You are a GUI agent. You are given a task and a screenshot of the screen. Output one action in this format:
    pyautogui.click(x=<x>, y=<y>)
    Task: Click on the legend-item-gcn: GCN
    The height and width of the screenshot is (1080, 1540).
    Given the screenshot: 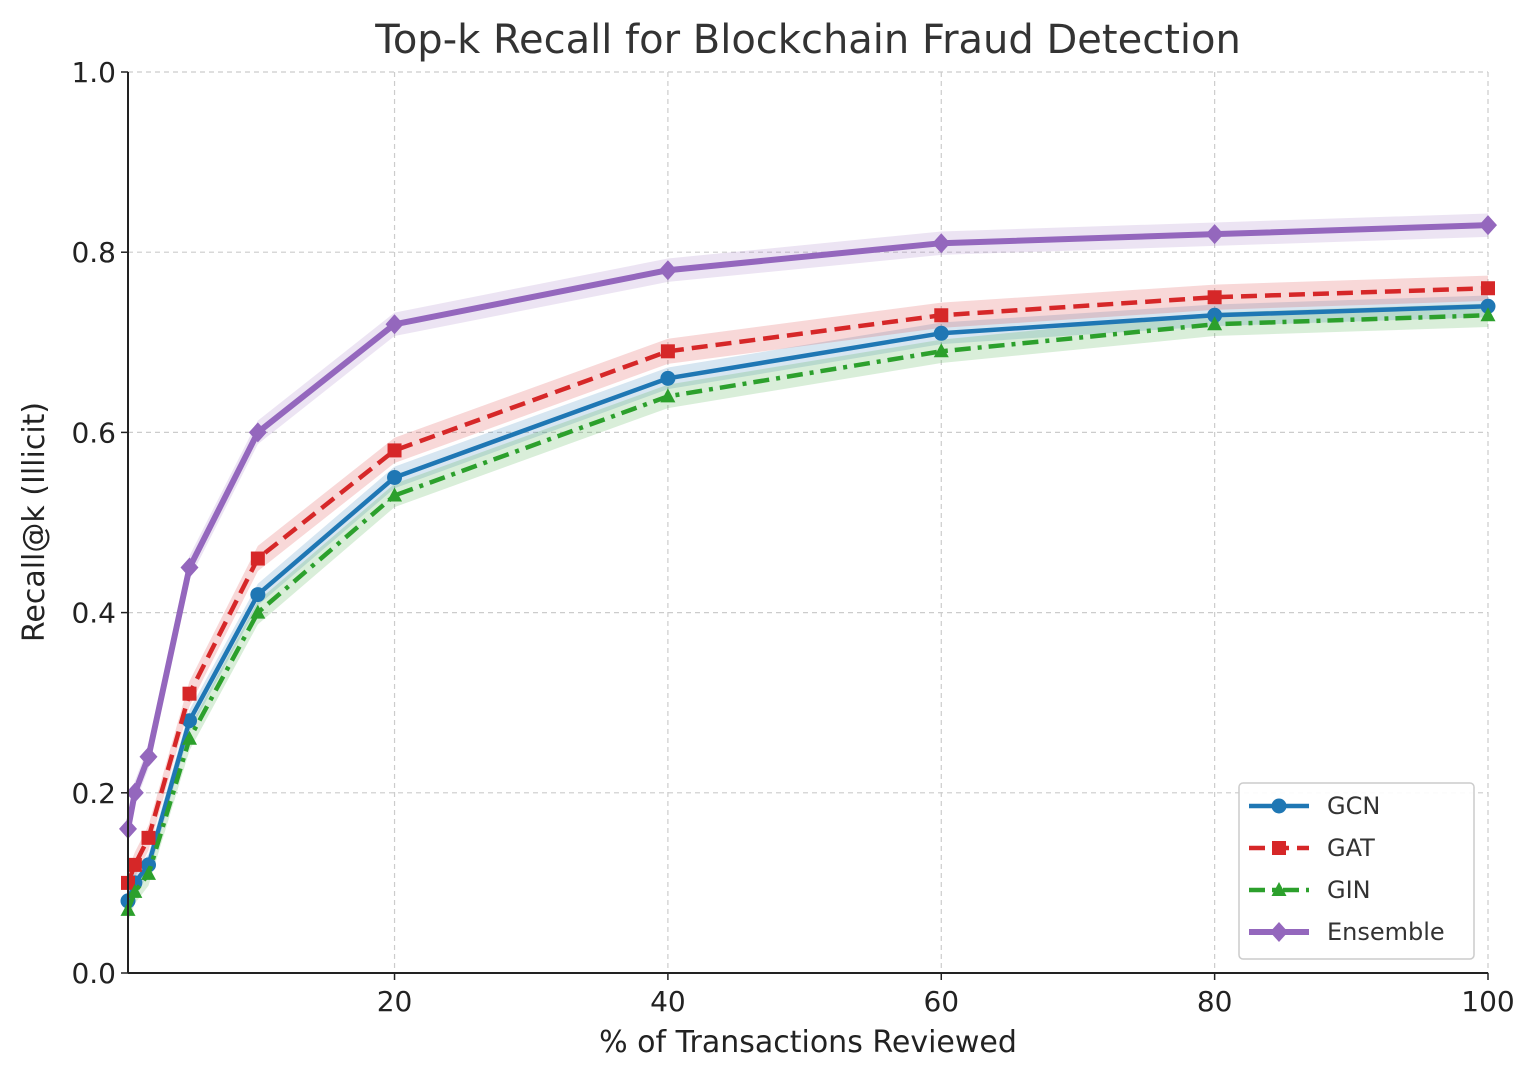 What is the action you would take?
    pyautogui.click(x=1314, y=806)
    